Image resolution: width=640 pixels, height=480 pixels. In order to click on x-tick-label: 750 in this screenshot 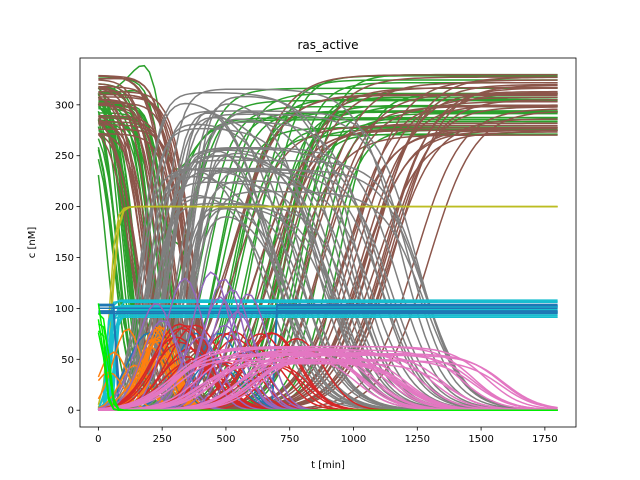, I will do `click(289, 439)`.